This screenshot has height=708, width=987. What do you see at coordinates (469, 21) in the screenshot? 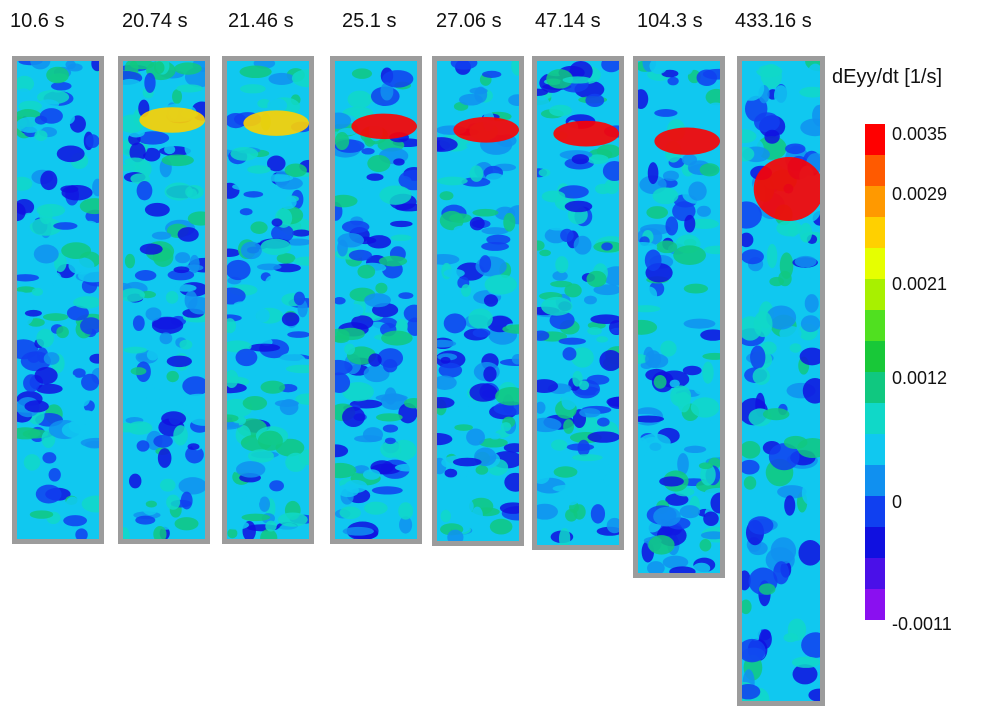
I see `frame-time-label: 27.06 s` at bounding box center [469, 21].